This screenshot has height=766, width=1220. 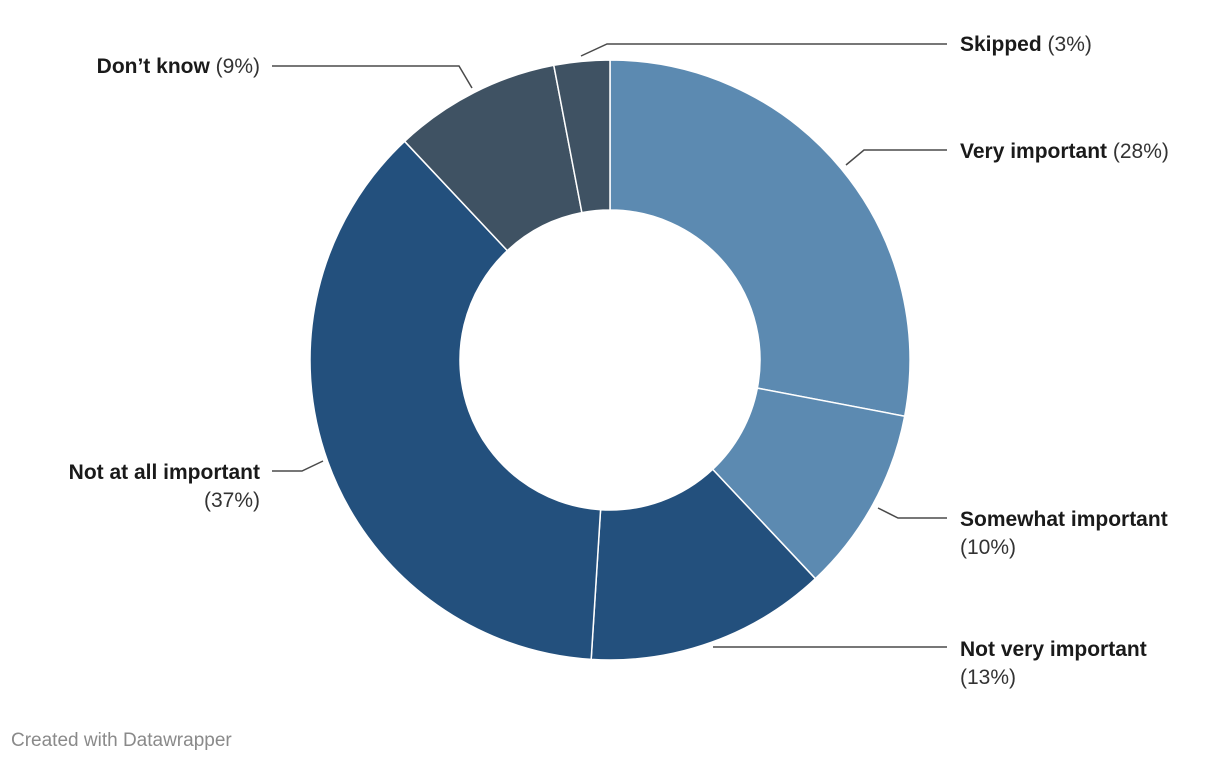 I want to click on label-skipped: Skipped (3%), so click(x=1026, y=44).